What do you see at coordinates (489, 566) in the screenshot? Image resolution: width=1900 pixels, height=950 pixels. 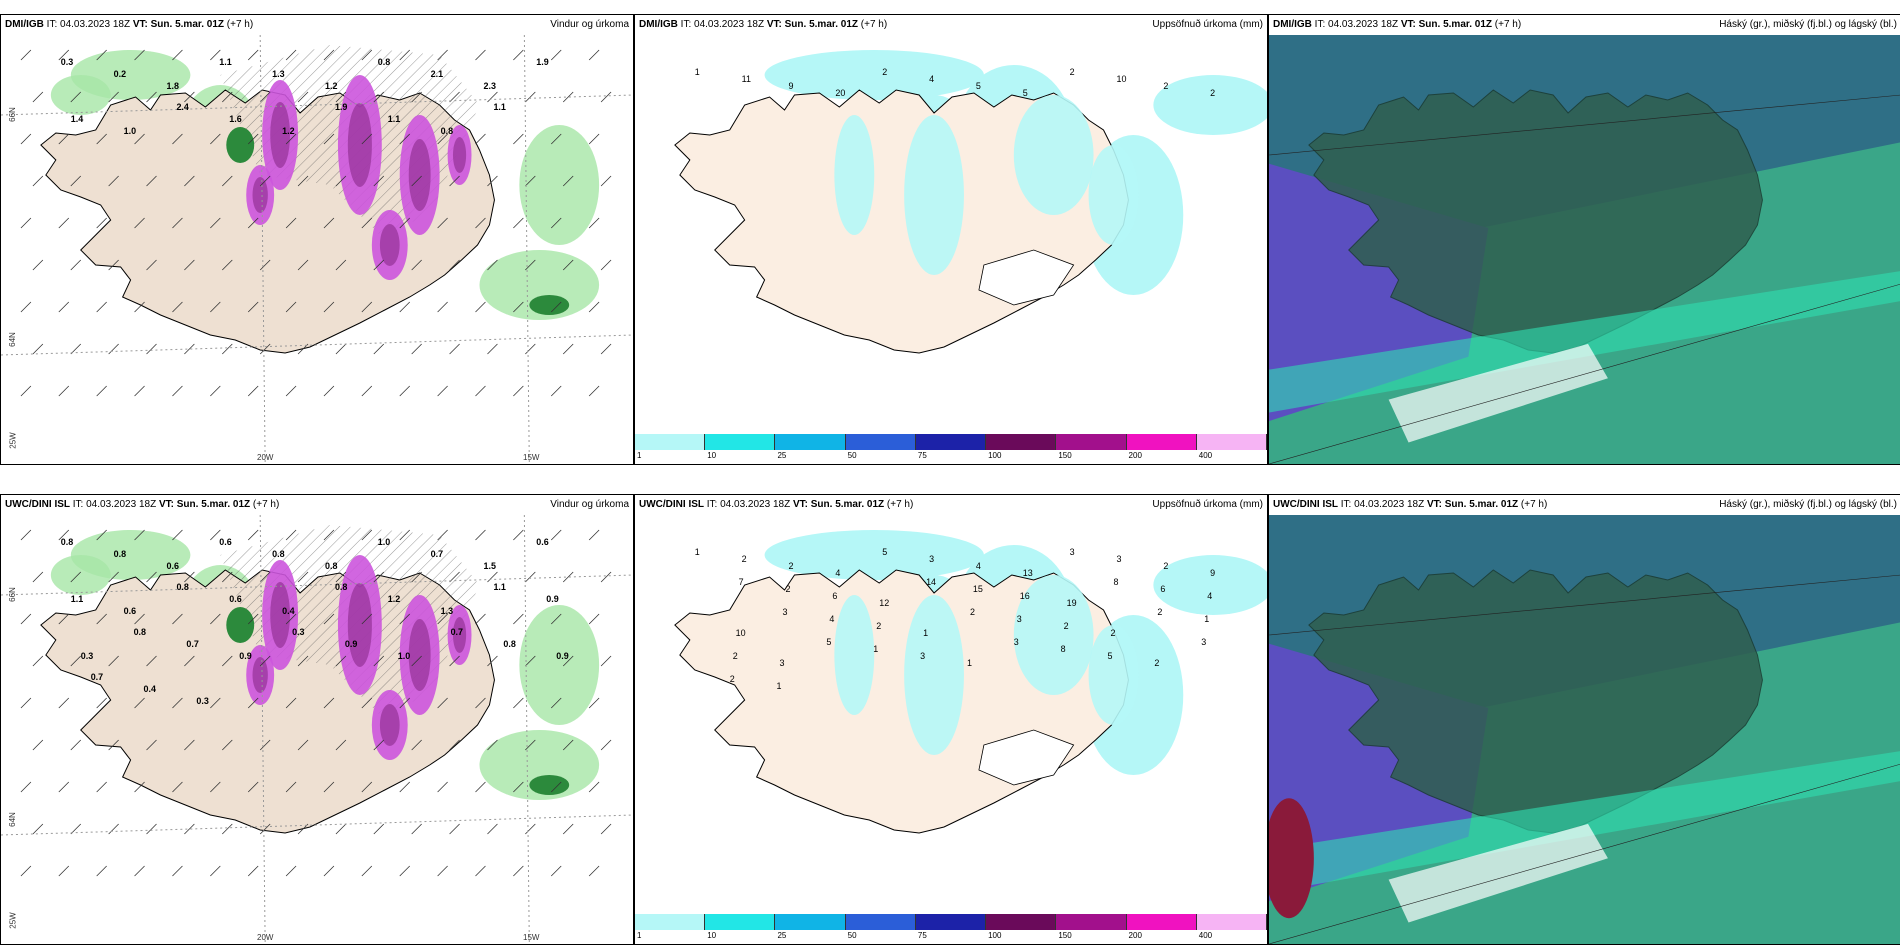 I see `precip-value-label: 1.5` at bounding box center [489, 566].